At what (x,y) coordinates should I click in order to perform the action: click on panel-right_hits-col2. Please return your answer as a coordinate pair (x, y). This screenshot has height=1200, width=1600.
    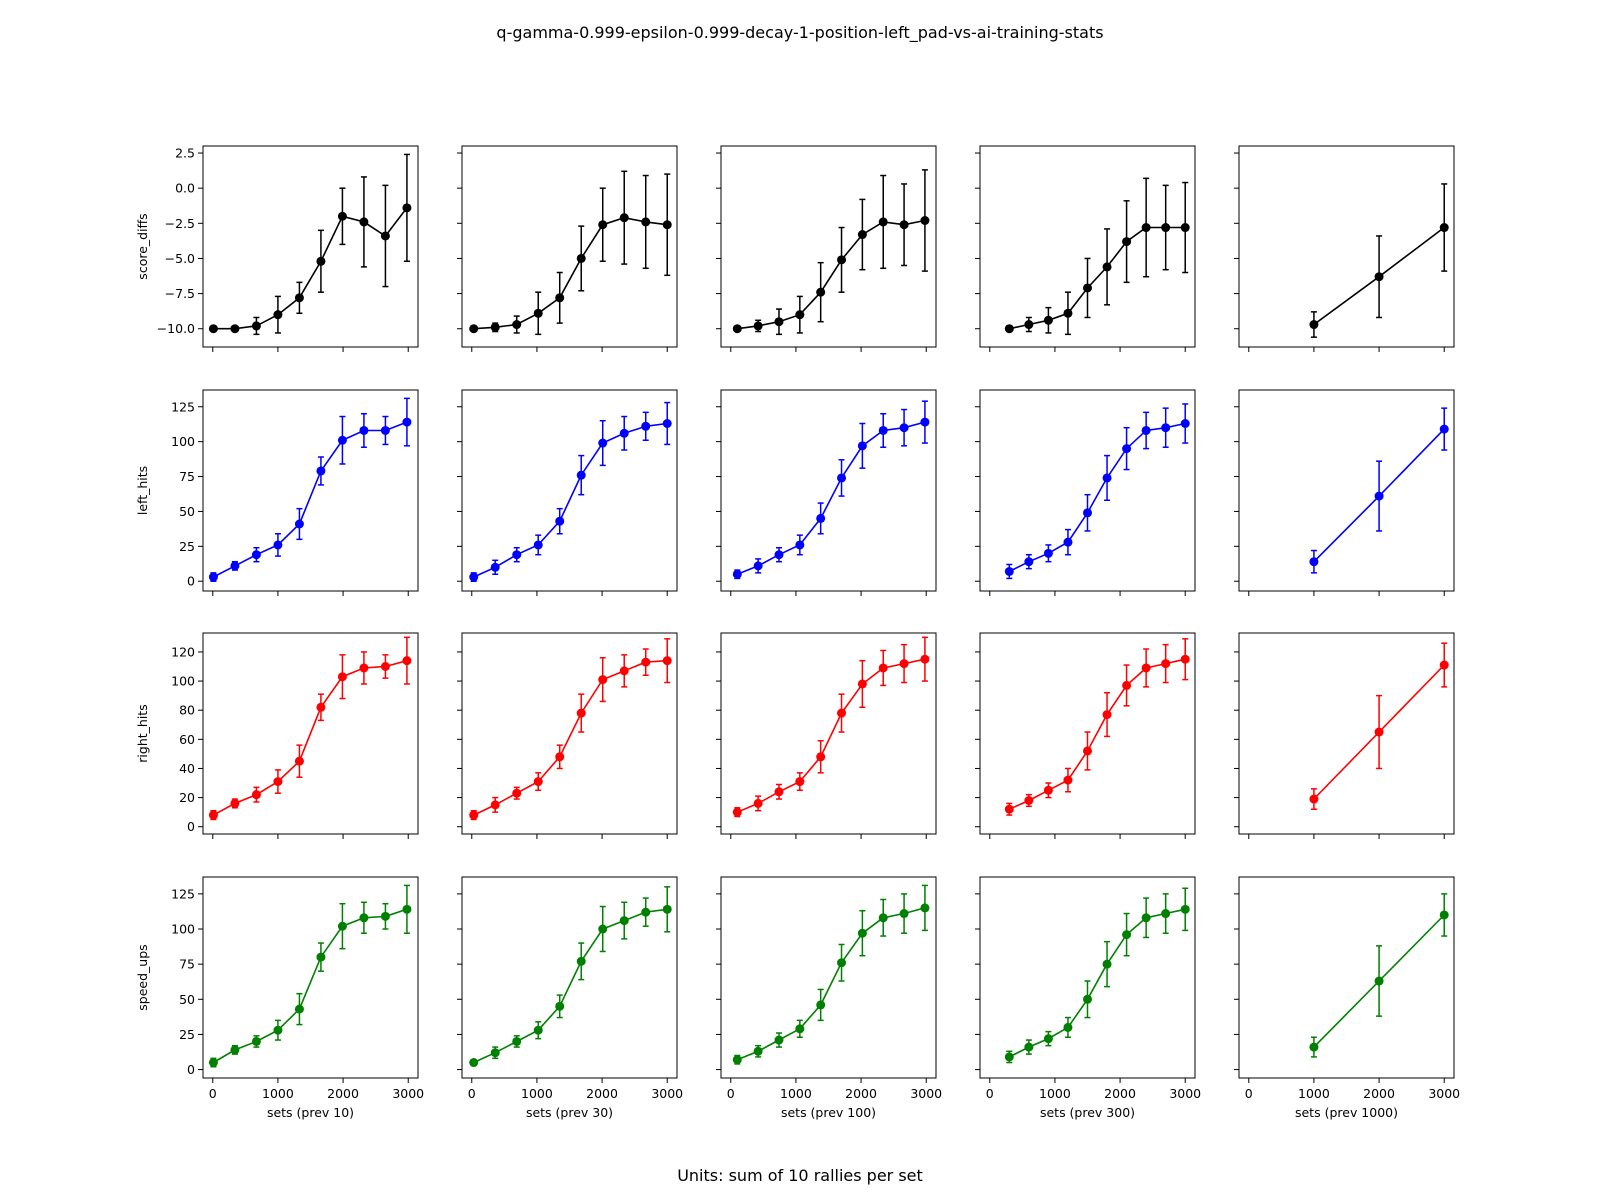
    Looking at the image, I should click on (567, 735).